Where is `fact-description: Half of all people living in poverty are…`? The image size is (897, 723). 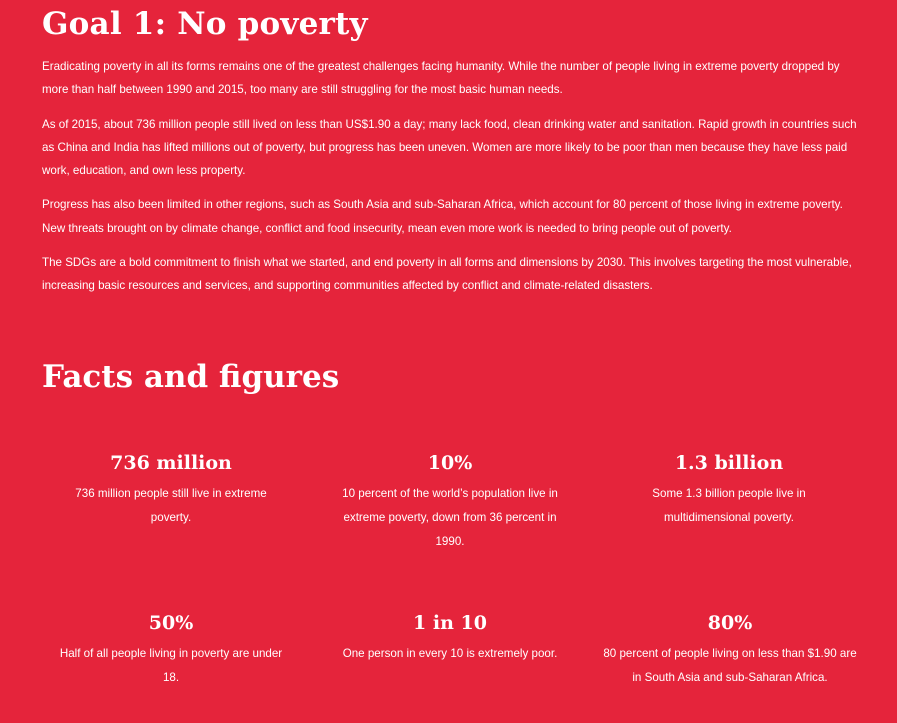 fact-description: Half of all people living in poverty are… is located at coordinates (171, 665).